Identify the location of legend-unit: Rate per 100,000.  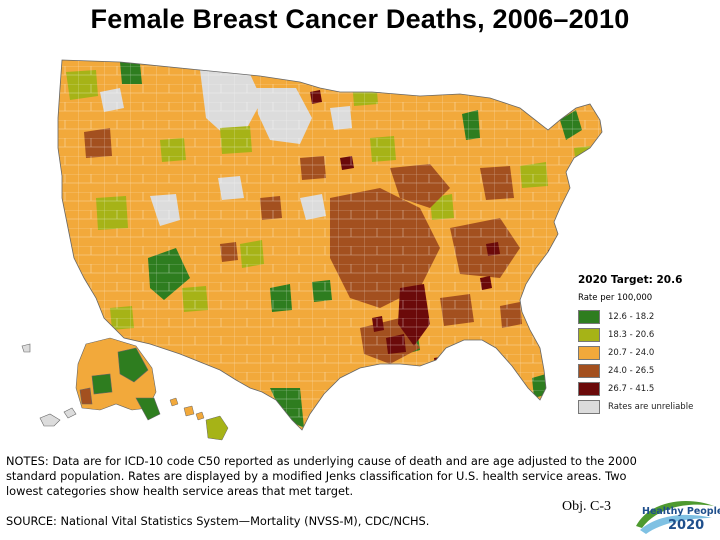
(615, 298).